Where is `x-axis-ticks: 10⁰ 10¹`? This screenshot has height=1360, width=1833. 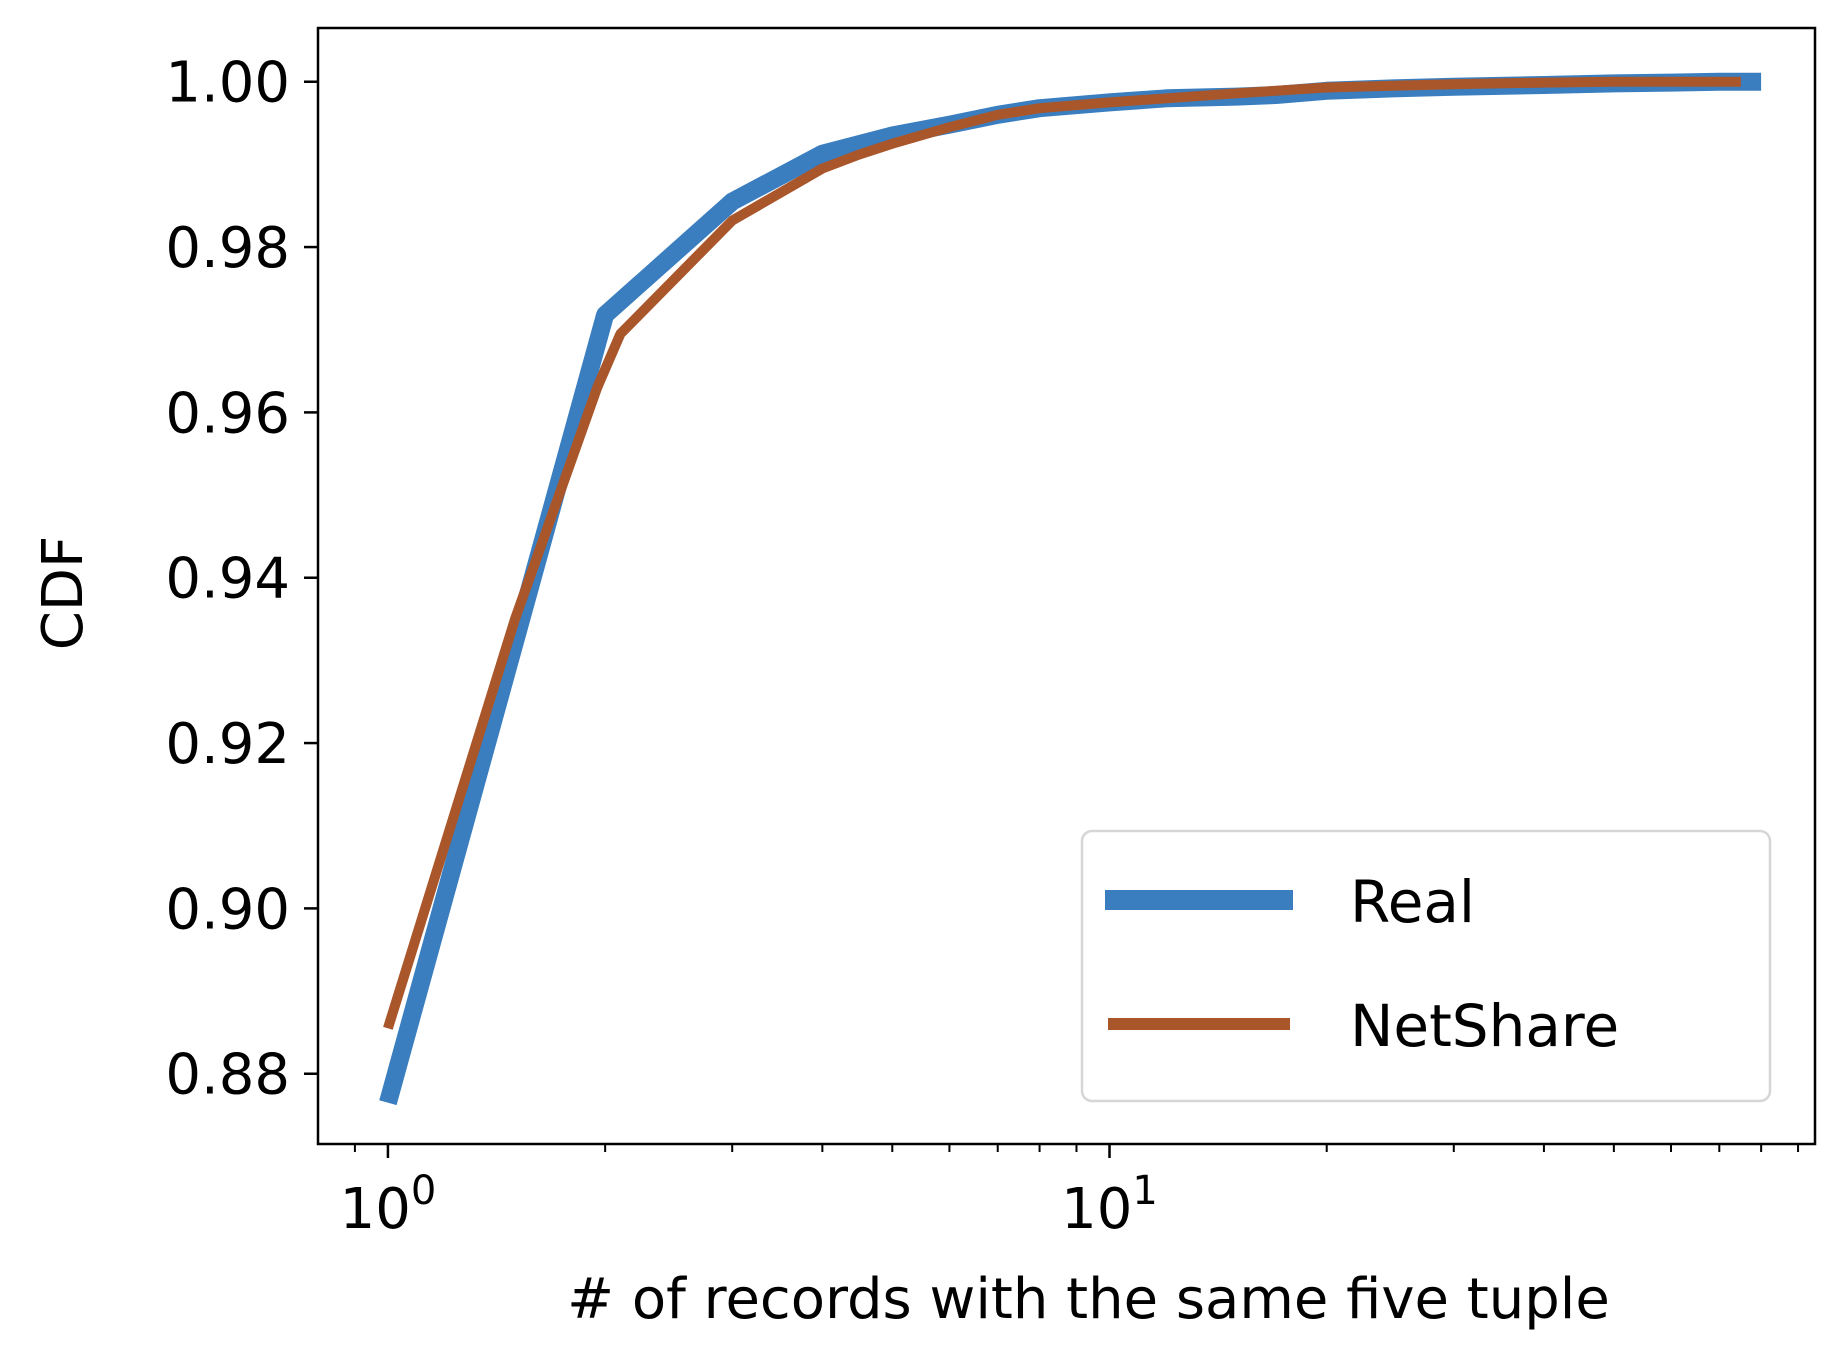 x-axis-ticks: 10⁰ 10¹ is located at coordinates (1070, 1193).